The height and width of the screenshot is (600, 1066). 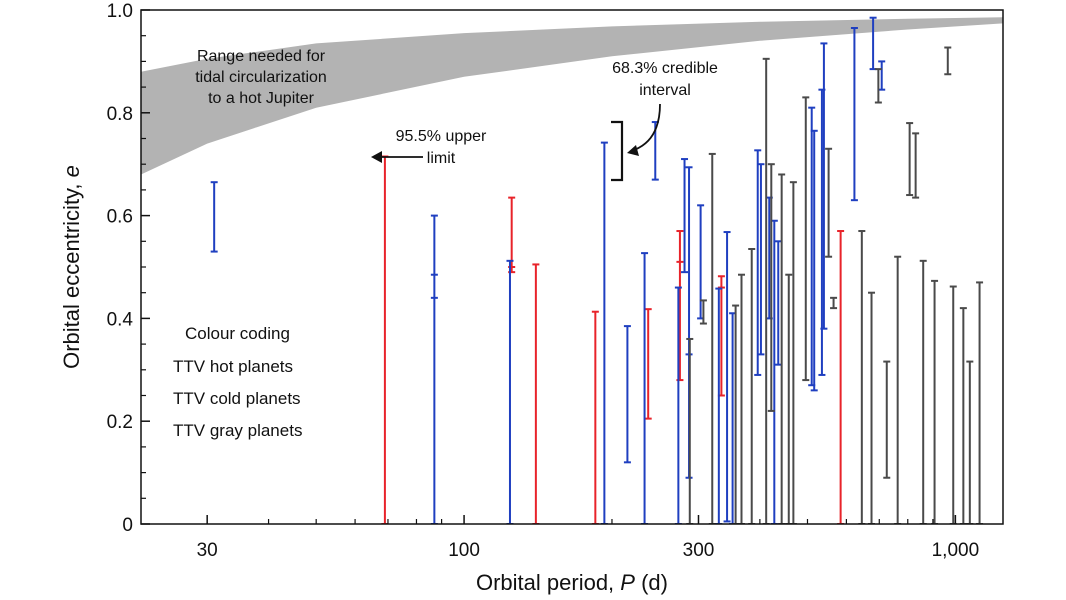 What do you see at coordinates (120, 114) in the screenshot?
I see `y-tick-label: 0.8` at bounding box center [120, 114].